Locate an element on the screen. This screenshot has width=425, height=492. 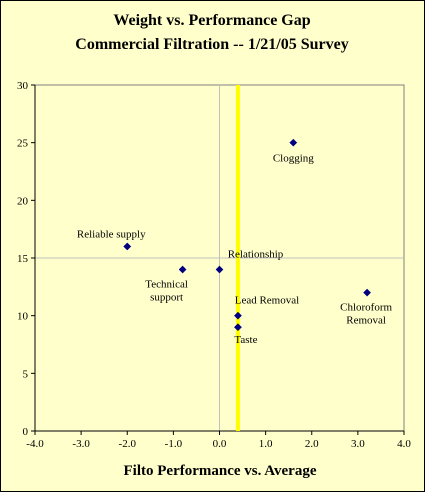
data-point-label: Relationship is located at coordinates (256, 255).